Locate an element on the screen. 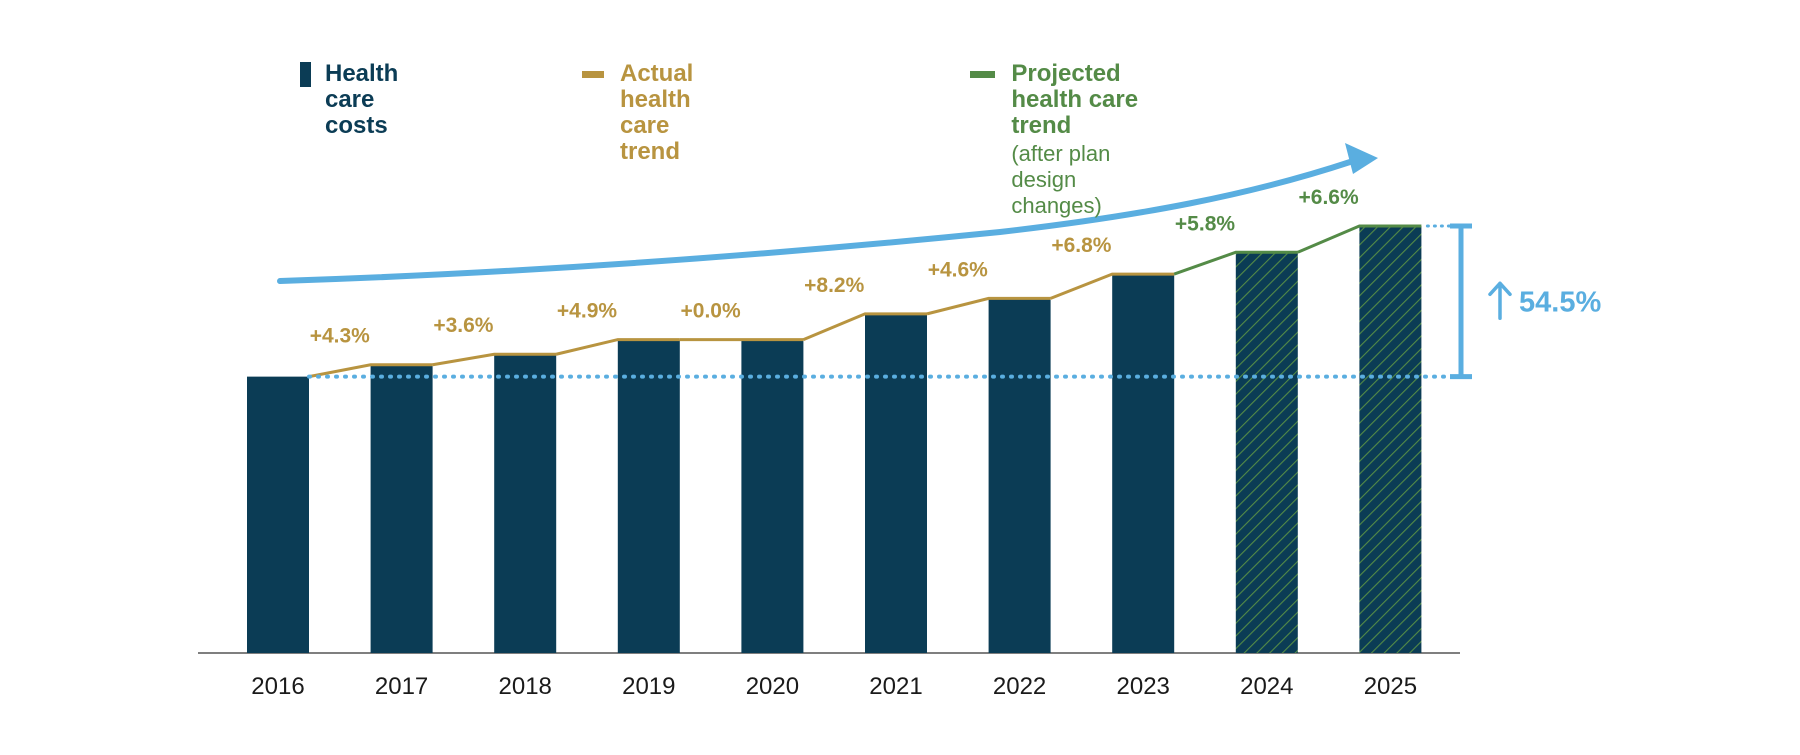  x-tick-2020: 2020 is located at coordinates (772, 686).